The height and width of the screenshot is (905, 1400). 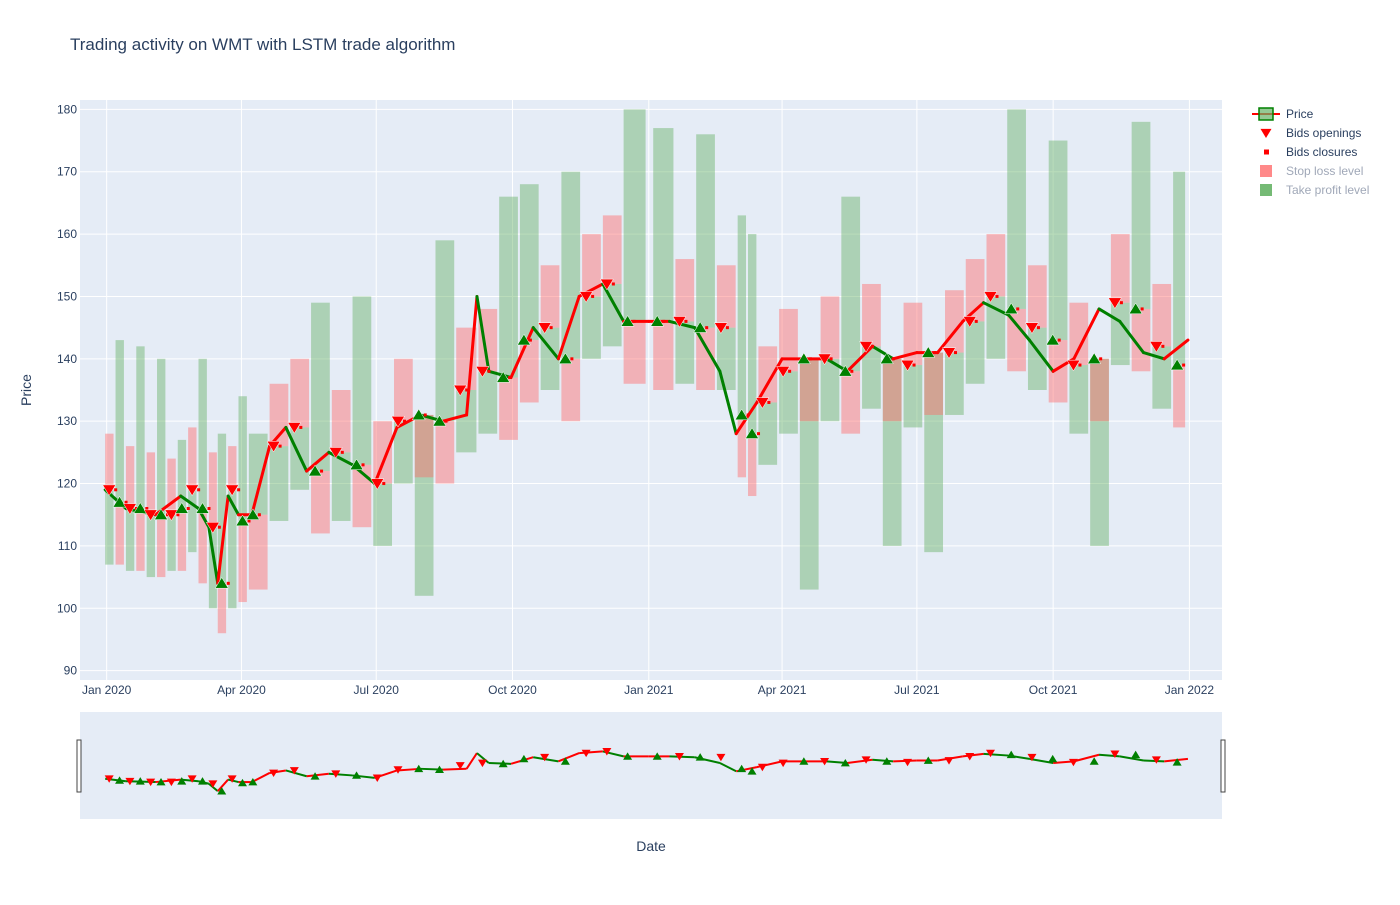 I want to click on legend-item: Take profit level, so click(x=1314, y=190).